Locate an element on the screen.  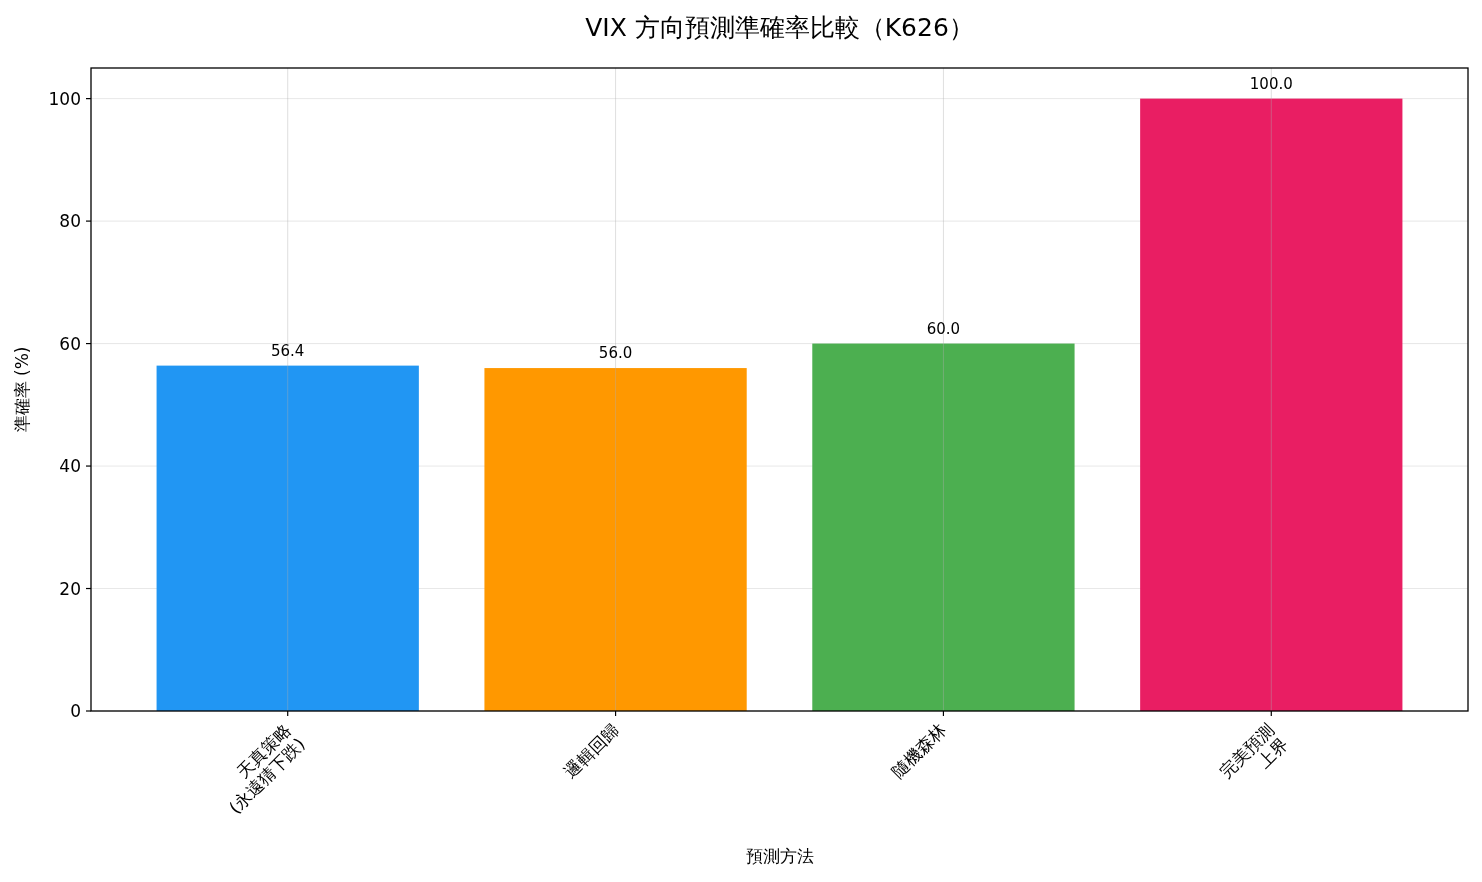
data-label: 56.0 is located at coordinates (615, 353).